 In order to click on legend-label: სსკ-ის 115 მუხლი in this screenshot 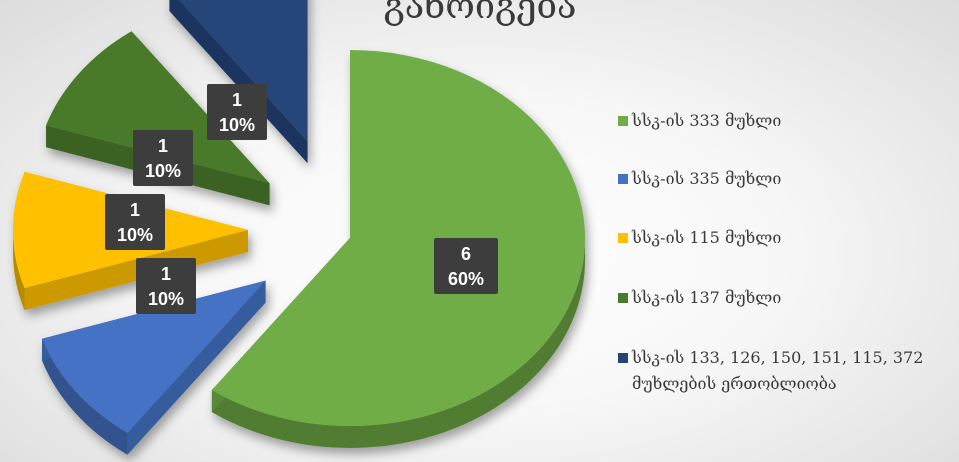, I will do `click(707, 237)`.